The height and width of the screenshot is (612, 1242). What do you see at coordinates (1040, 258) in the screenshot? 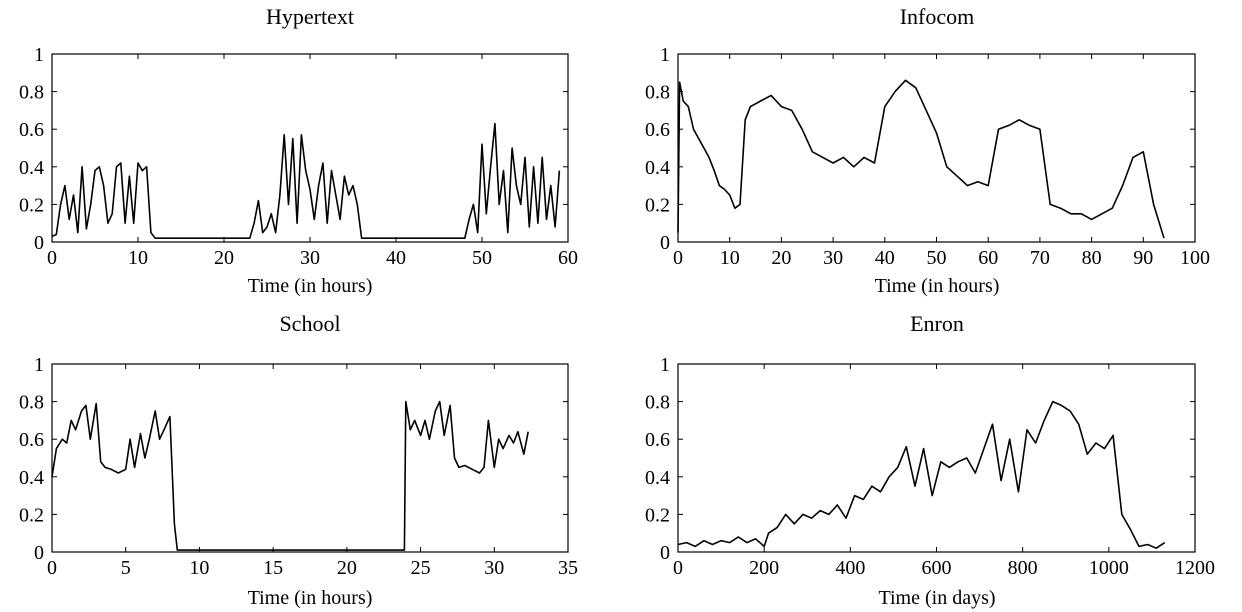
I see `x-tick-label: 70` at bounding box center [1040, 258].